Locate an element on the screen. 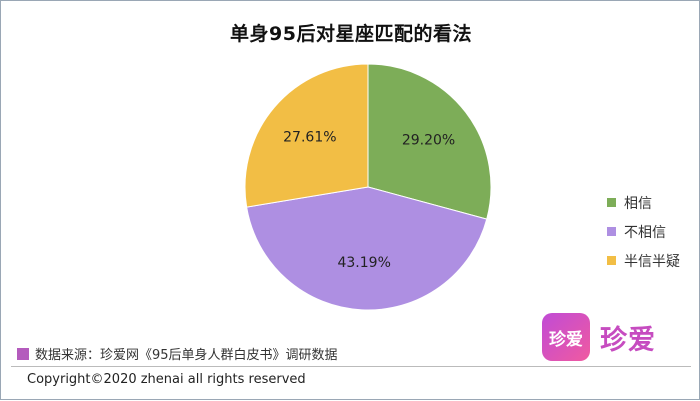 This screenshot has height=401, width=700. legend-label-believe: 相信 is located at coordinates (638, 203).